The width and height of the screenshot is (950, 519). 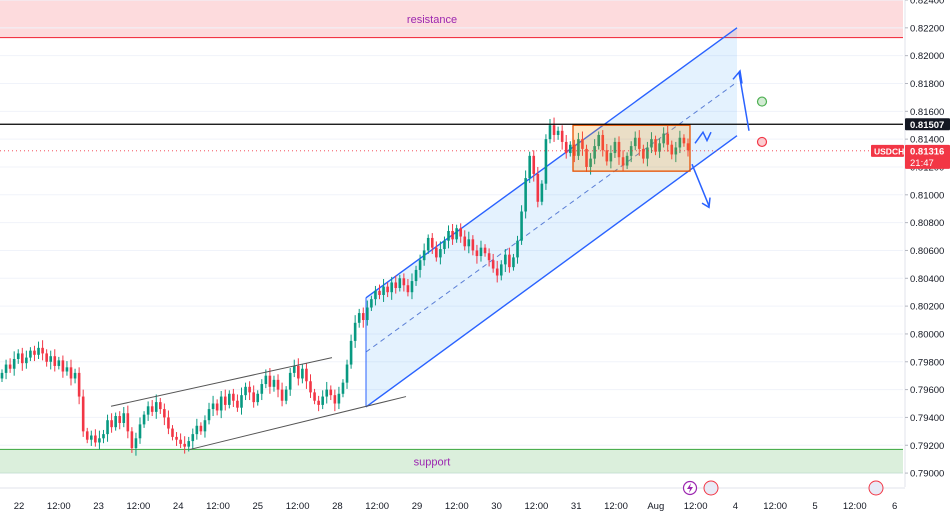 What do you see at coordinates (178, 506) in the screenshot?
I see `time-tick-label: 24` at bounding box center [178, 506].